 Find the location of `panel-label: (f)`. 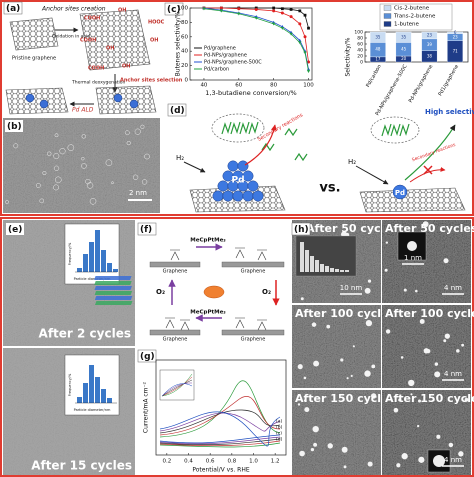

panel-label: (f) is located at coordinates (146, 230).